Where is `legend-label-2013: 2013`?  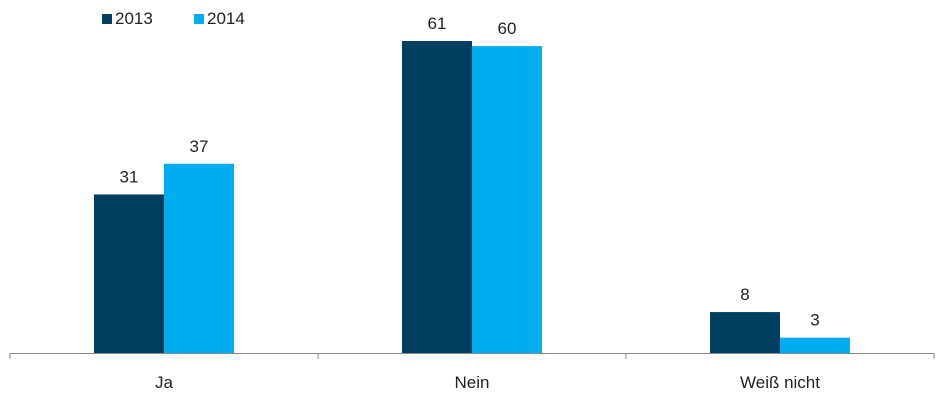
legend-label-2013: 2013 is located at coordinates (134, 18).